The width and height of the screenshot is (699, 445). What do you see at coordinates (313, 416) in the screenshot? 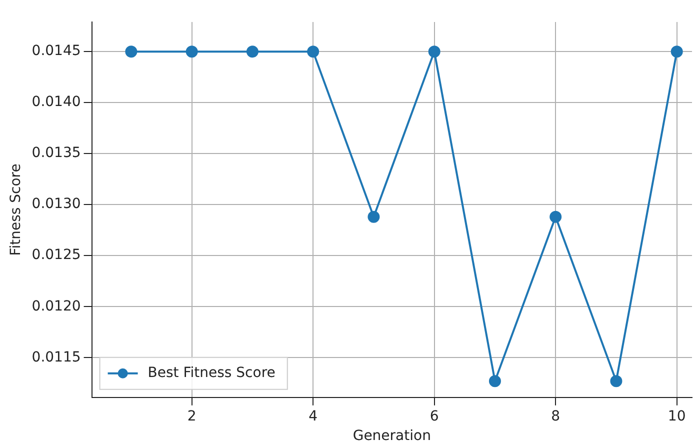
I see `x-tick-label: 4` at bounding box center [313, 416].